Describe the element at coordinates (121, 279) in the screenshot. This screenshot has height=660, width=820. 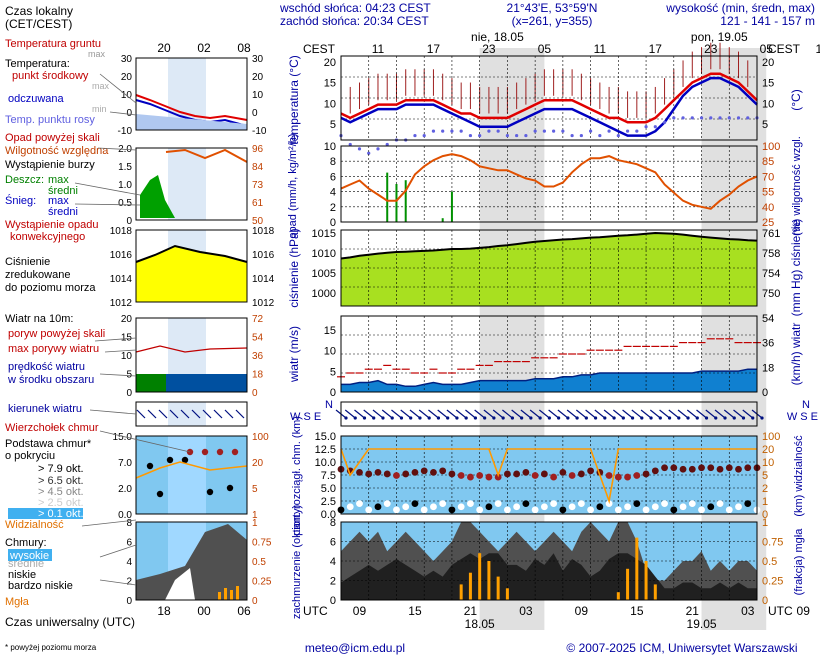
I see `legend-tick: 1014` at that location.